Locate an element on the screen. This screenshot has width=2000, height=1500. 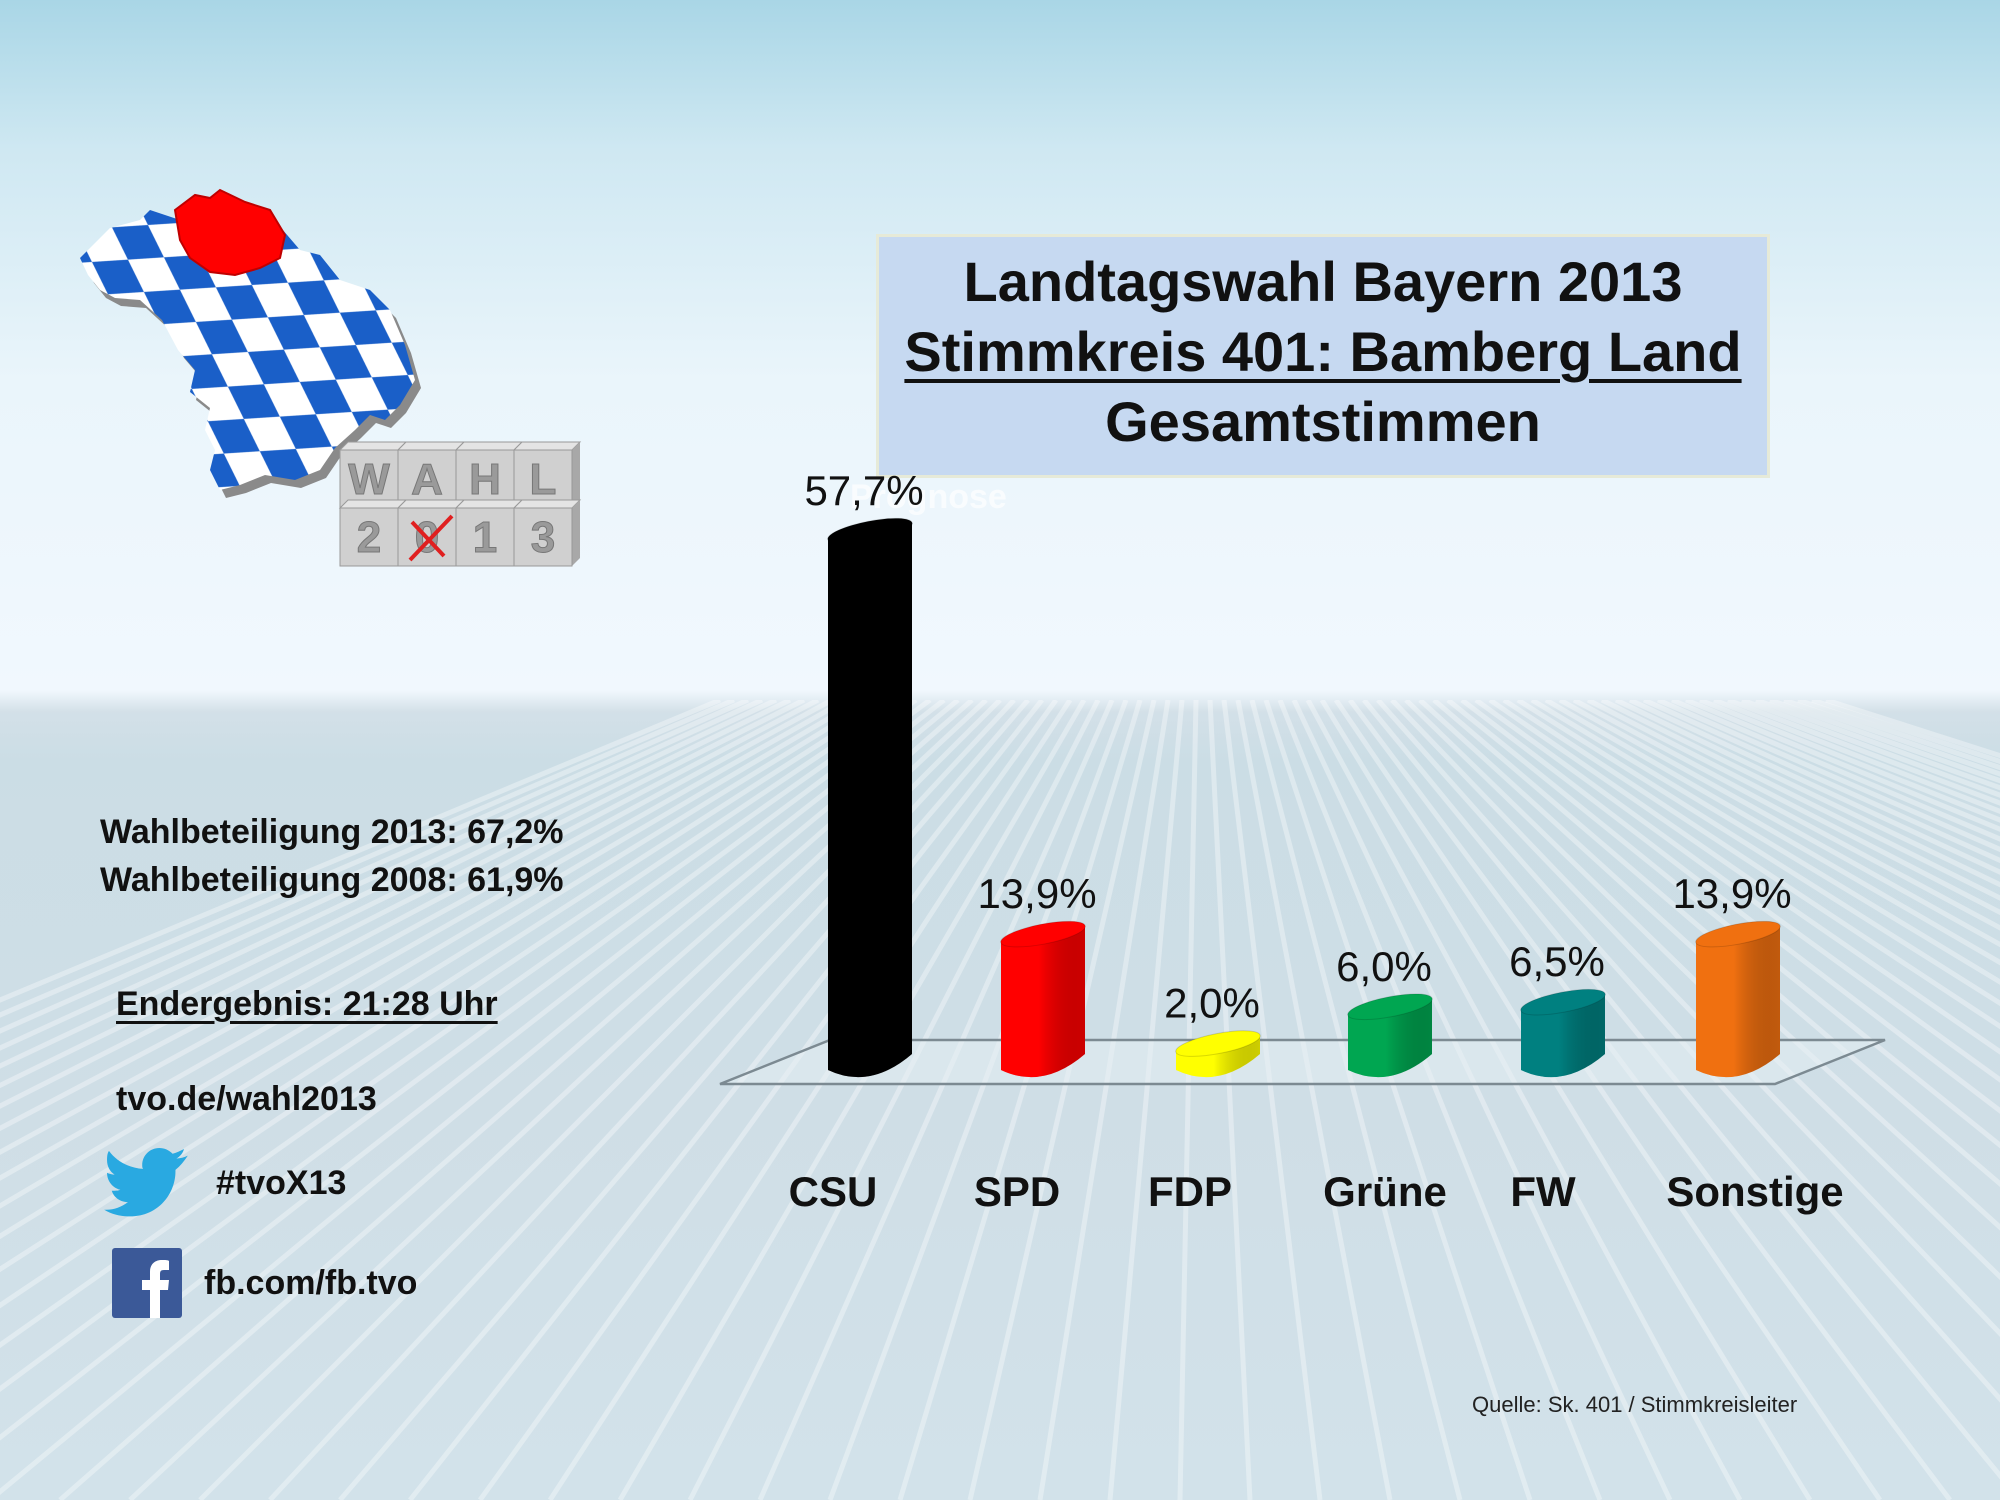
category-label: Grüne is located at coordinates (1385, 1191).